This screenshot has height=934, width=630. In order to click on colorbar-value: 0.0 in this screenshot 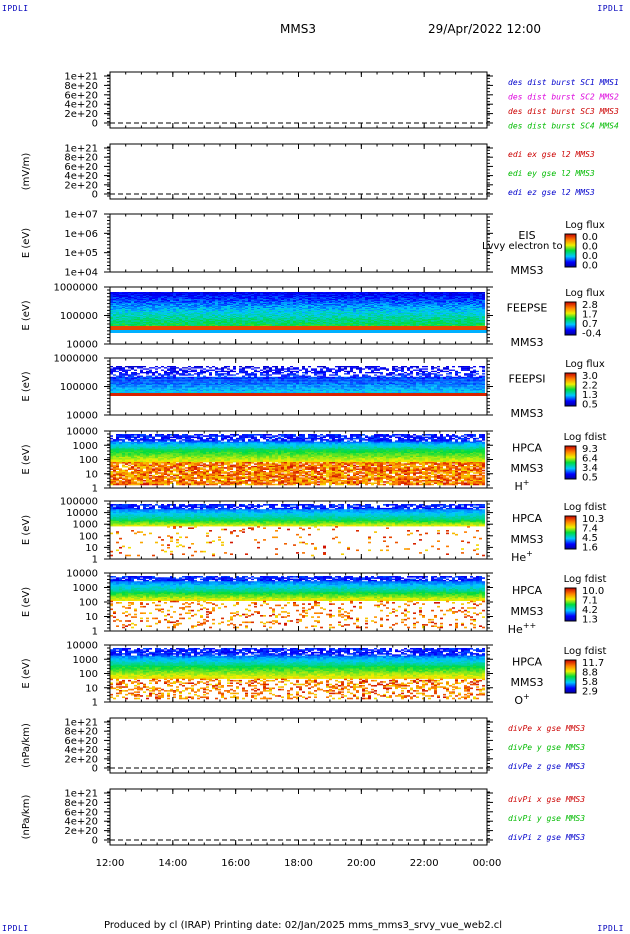, I will do `click(590, 266)`.